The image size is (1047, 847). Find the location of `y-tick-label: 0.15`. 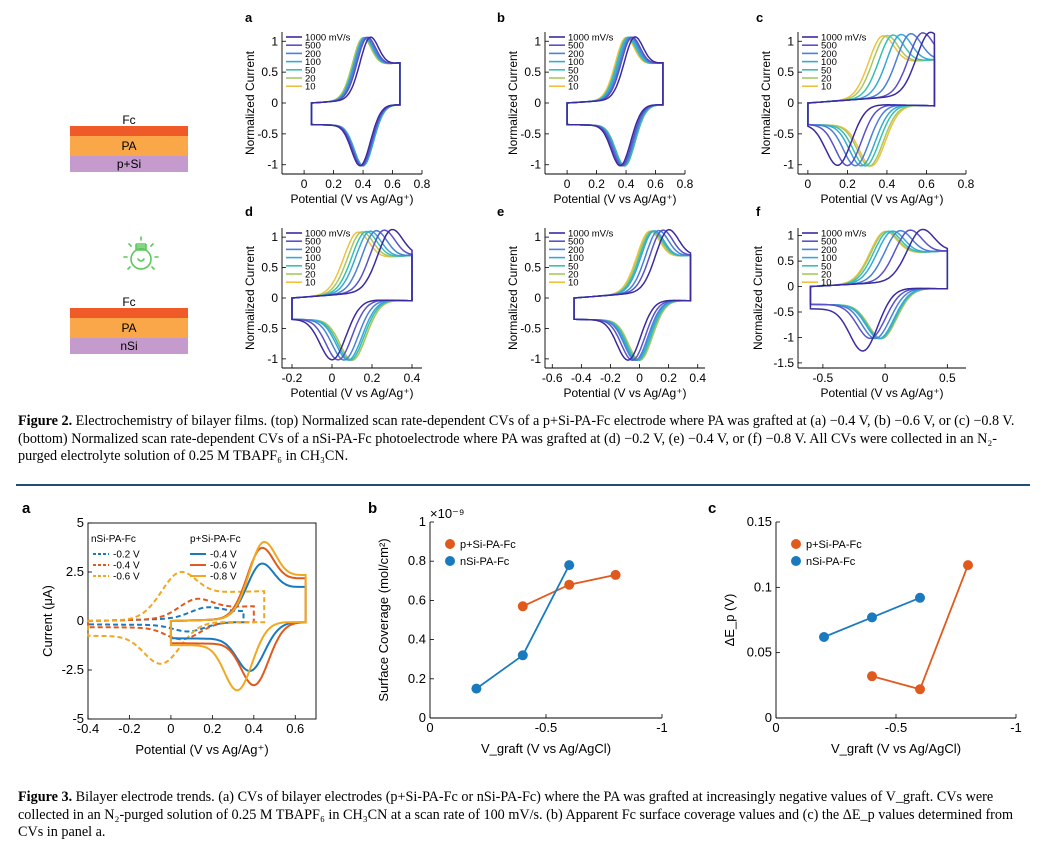

y-tick-label: 0.15 is located at coordinates (759, 521).